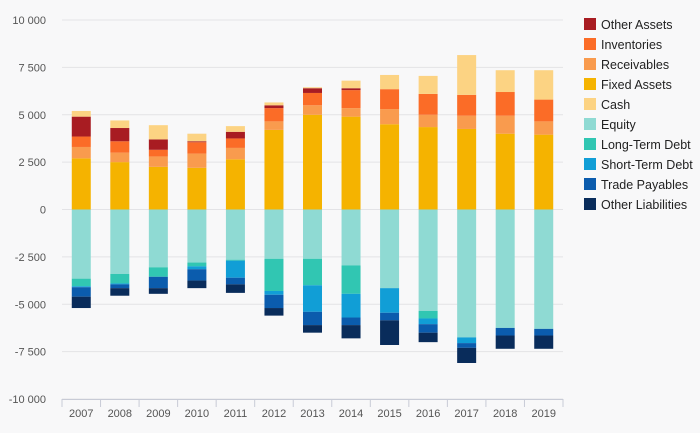  What do you see at coordinates (390, 82) in the screenshot?
I see `bar-cash-2015` at bounding box center [390, 82].